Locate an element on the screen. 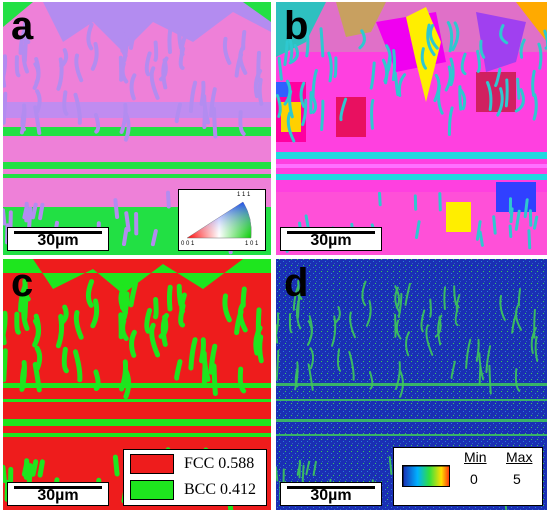 This screenshot has width=550, height=513. kam-color-bar is located at coordinates (426, 476).